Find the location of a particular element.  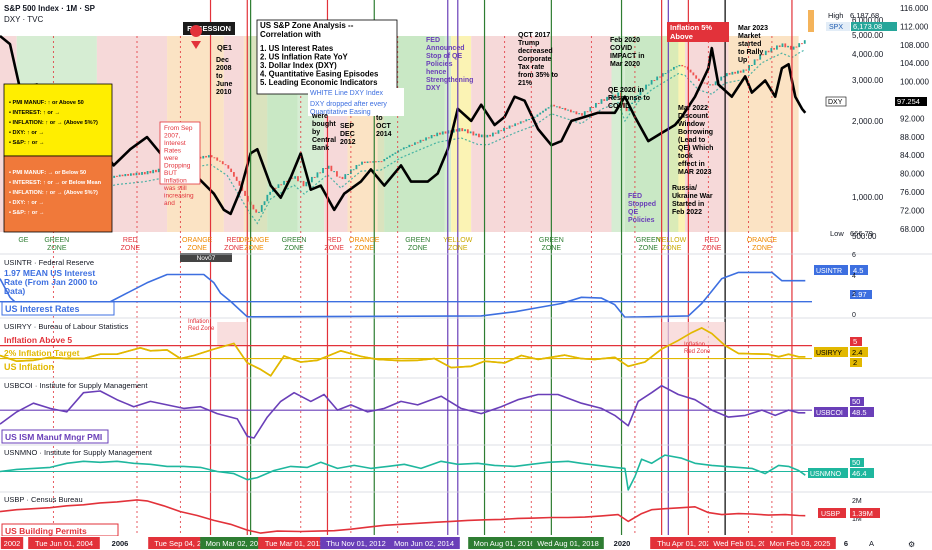

y-tick-label: 72.000 is located at coordinates (912, 210).